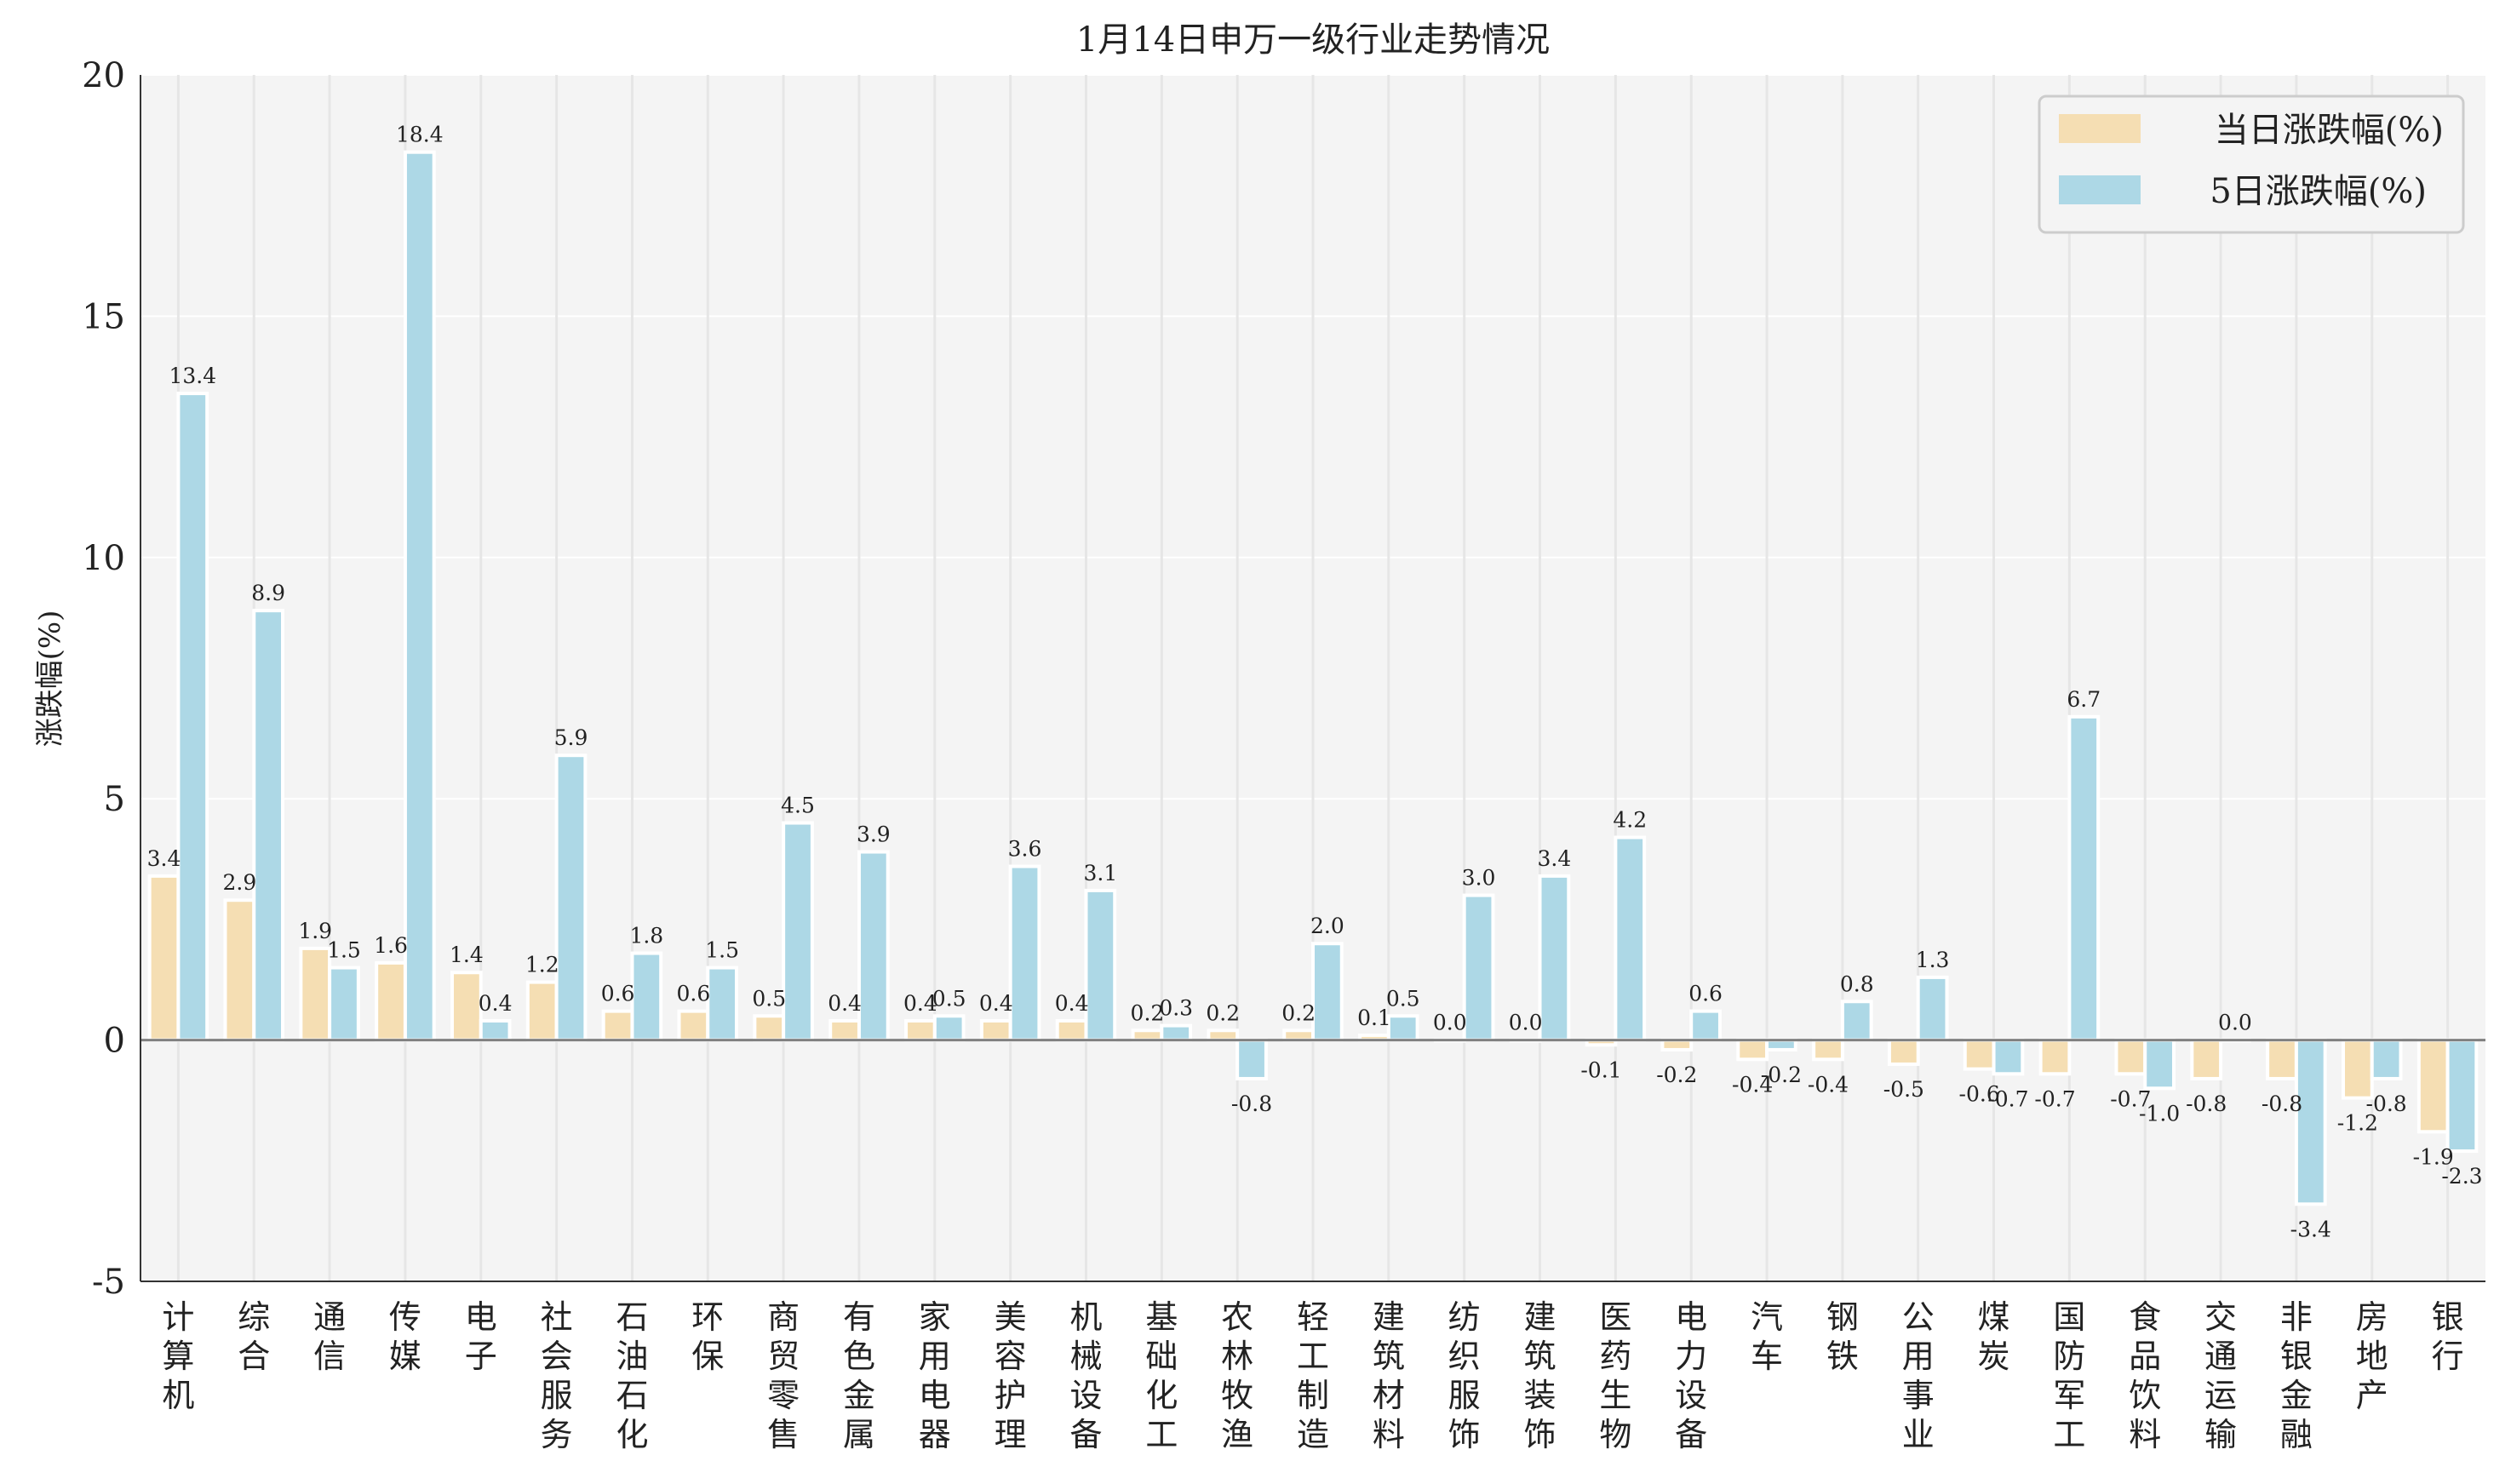 This screenshot has width=2511, height=1484. What do you see at coordinates (859, 1376) in the screenshot?
I see `x-tick-label: 有色金属` at bounding box center [859, 1376].